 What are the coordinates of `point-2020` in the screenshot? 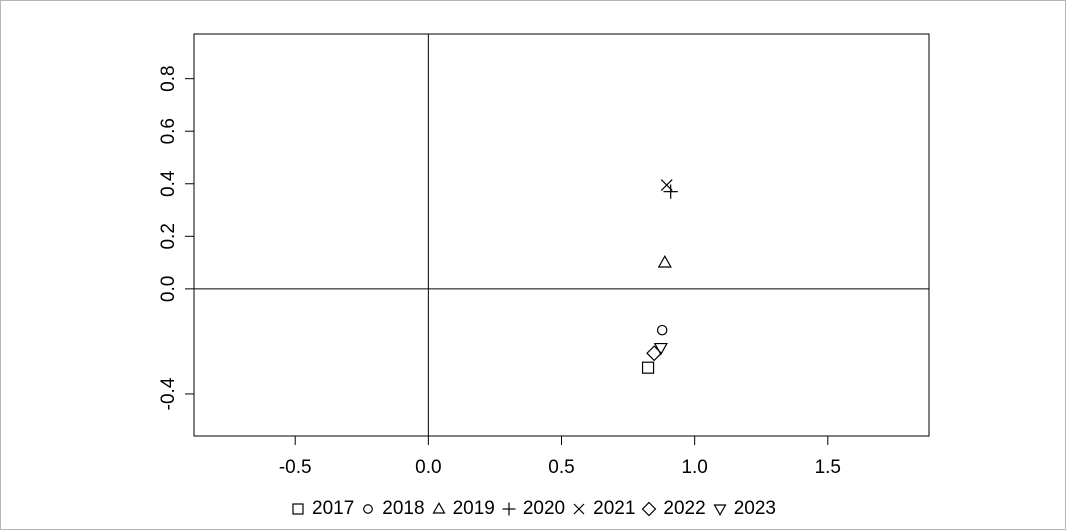 It's located at (670, 191).